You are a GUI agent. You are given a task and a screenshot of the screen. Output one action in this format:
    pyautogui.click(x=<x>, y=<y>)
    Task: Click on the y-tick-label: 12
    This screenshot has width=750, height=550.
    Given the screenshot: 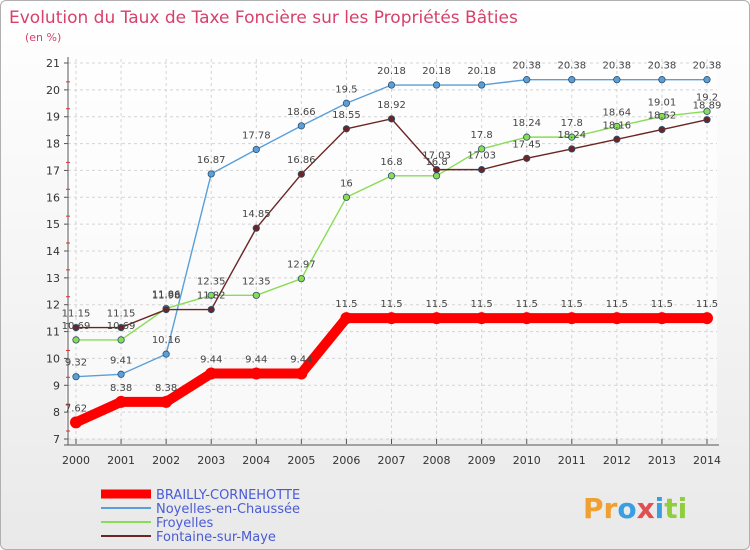 What is the action you would take?
    pyautogui.click(x=53, y=305)
    